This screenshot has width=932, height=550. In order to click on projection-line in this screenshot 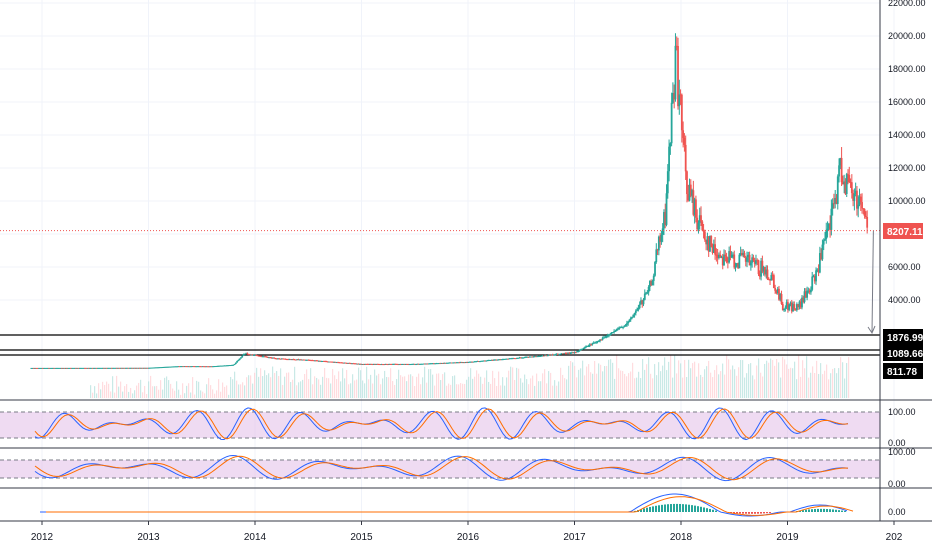, I will do `click(872, 282)`.